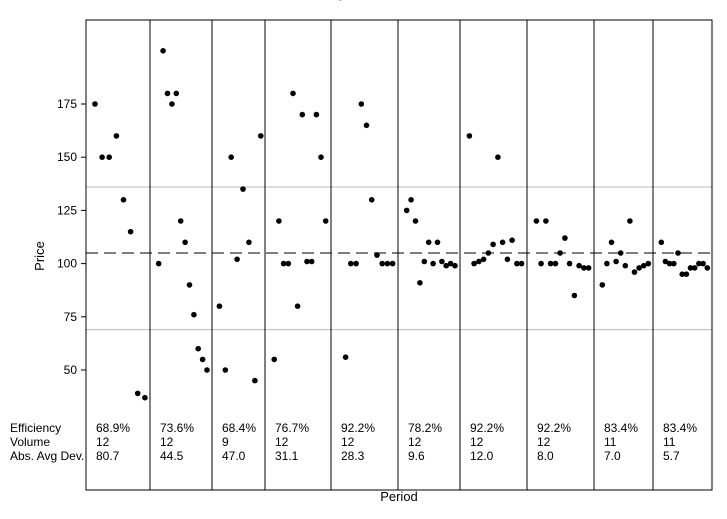 The width and height of the screenshot is (727, 519). What do you see at coordinates (399, 496) in the screenshot?
I see `x-axis-label: Period` at bounding box center [399, 496].